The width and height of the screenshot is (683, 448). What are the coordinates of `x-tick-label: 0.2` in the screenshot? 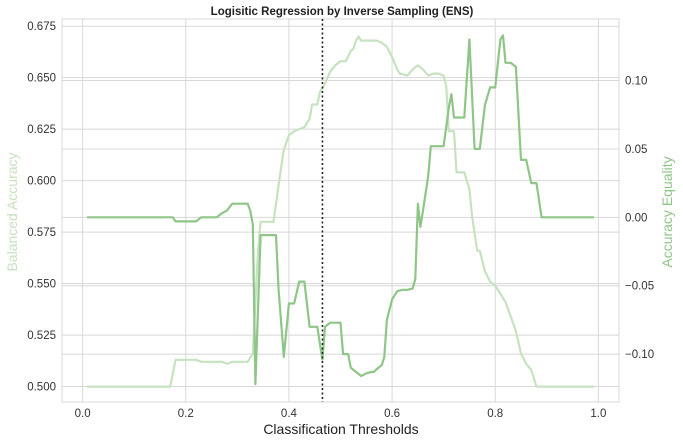 It's located at (186, 414).